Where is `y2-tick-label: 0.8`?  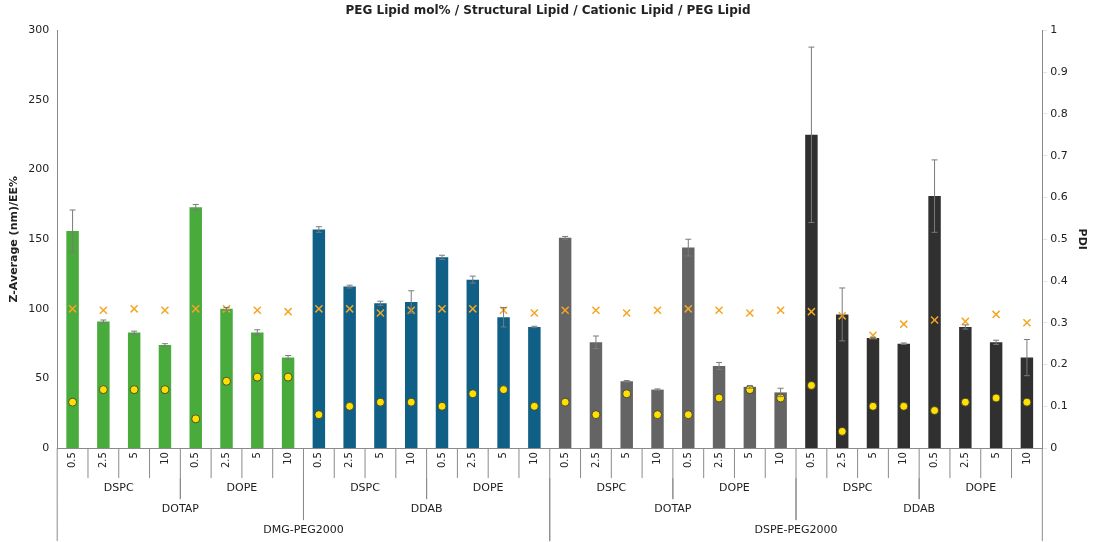 y2-tick-label: 0.8 is located at coordinates (1059, 113).